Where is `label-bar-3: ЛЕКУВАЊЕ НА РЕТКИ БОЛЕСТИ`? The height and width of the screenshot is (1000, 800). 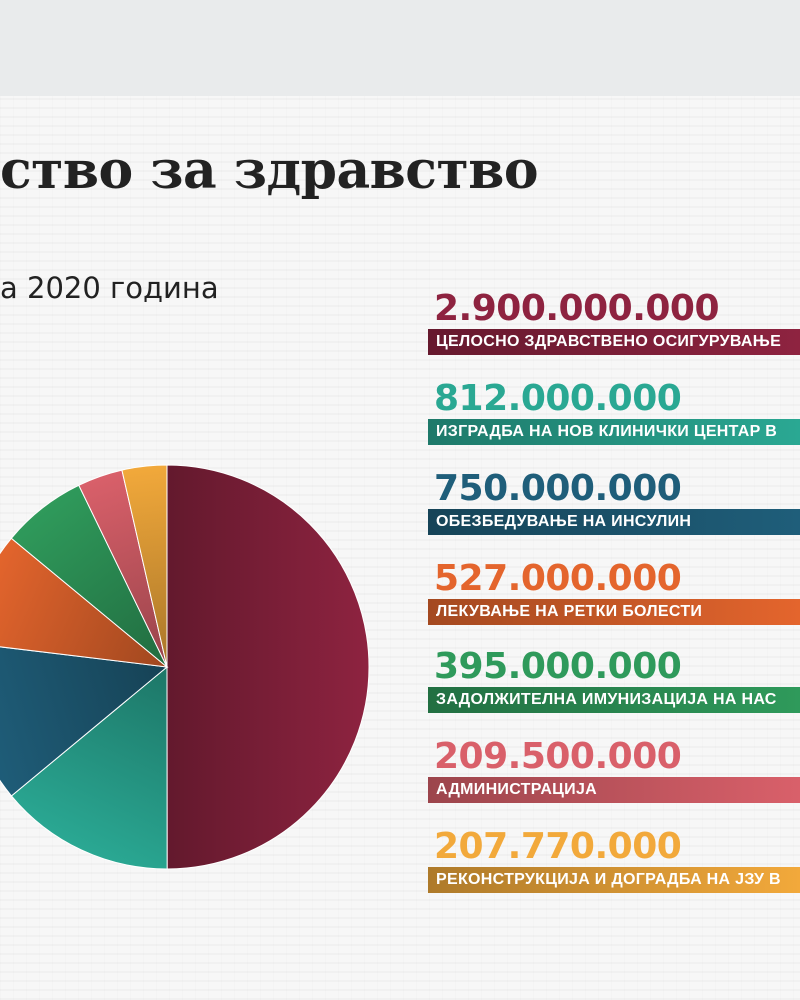 label-bar-3: ЛЕКУВАЊЕ НА РЕТКИ БОЛЕСТИ is located at coordinates (614, 612).